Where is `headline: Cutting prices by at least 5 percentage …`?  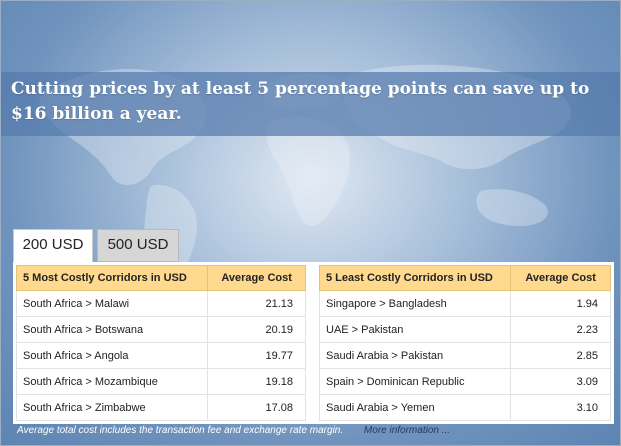
headline: Cutting prices by at least 5 percentage … is located at coordinates (300, 101).